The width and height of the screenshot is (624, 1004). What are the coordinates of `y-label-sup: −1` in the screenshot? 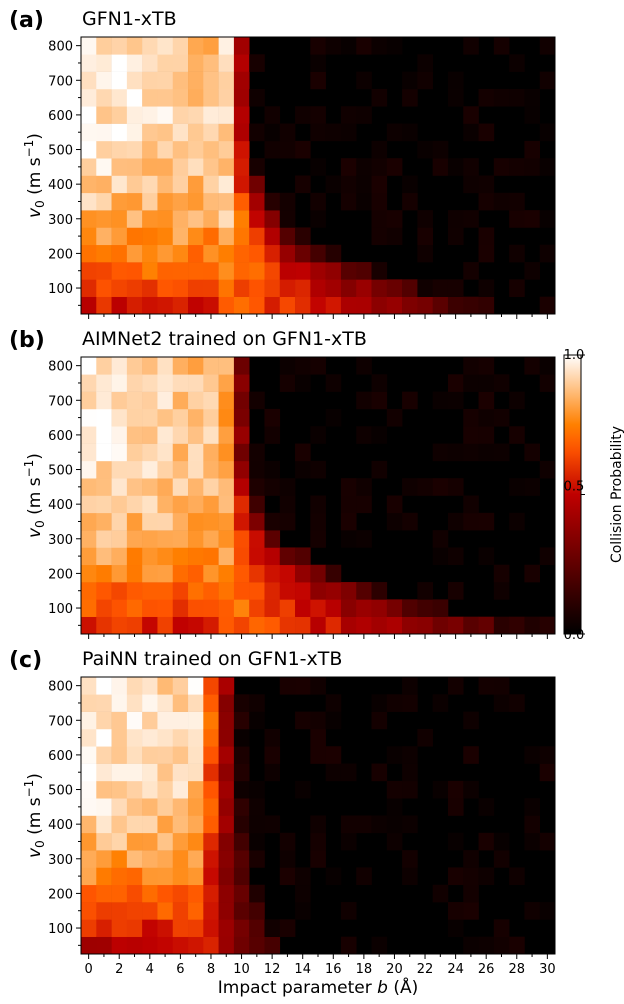 It's located at (29, 149).